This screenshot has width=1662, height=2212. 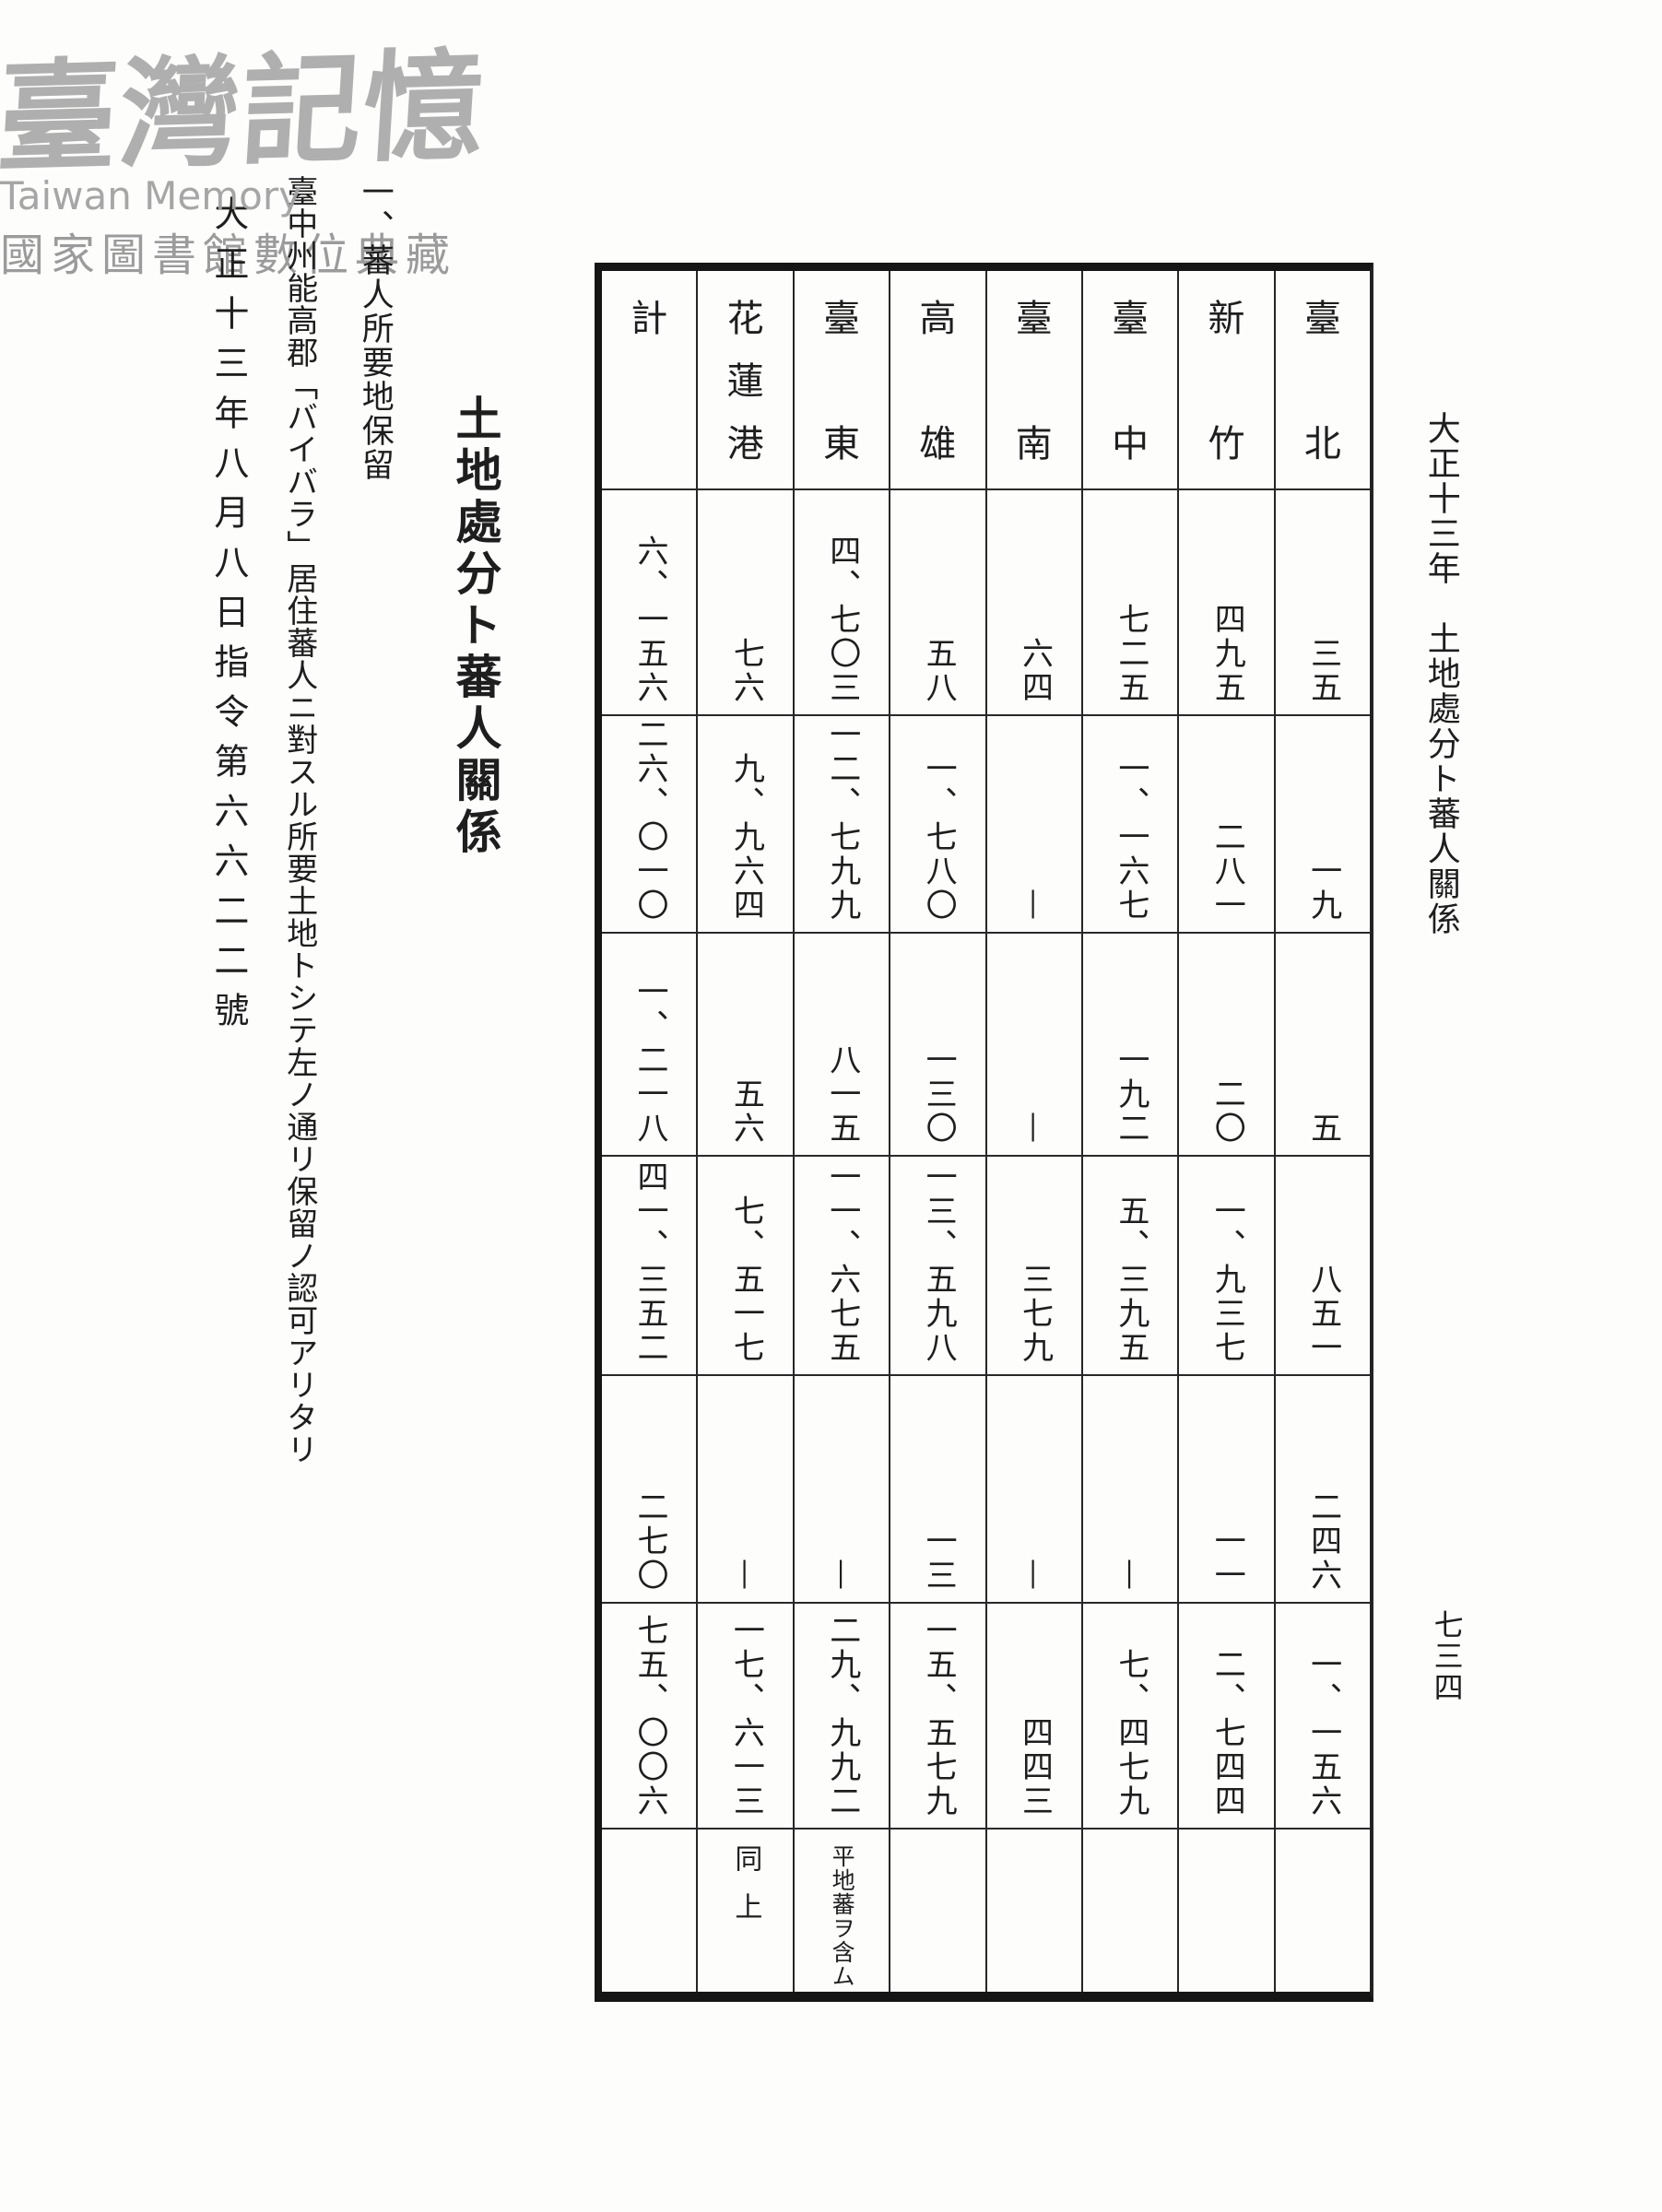 I want to click on value-text: 一、一五六, so click(x=1323, y=1733).